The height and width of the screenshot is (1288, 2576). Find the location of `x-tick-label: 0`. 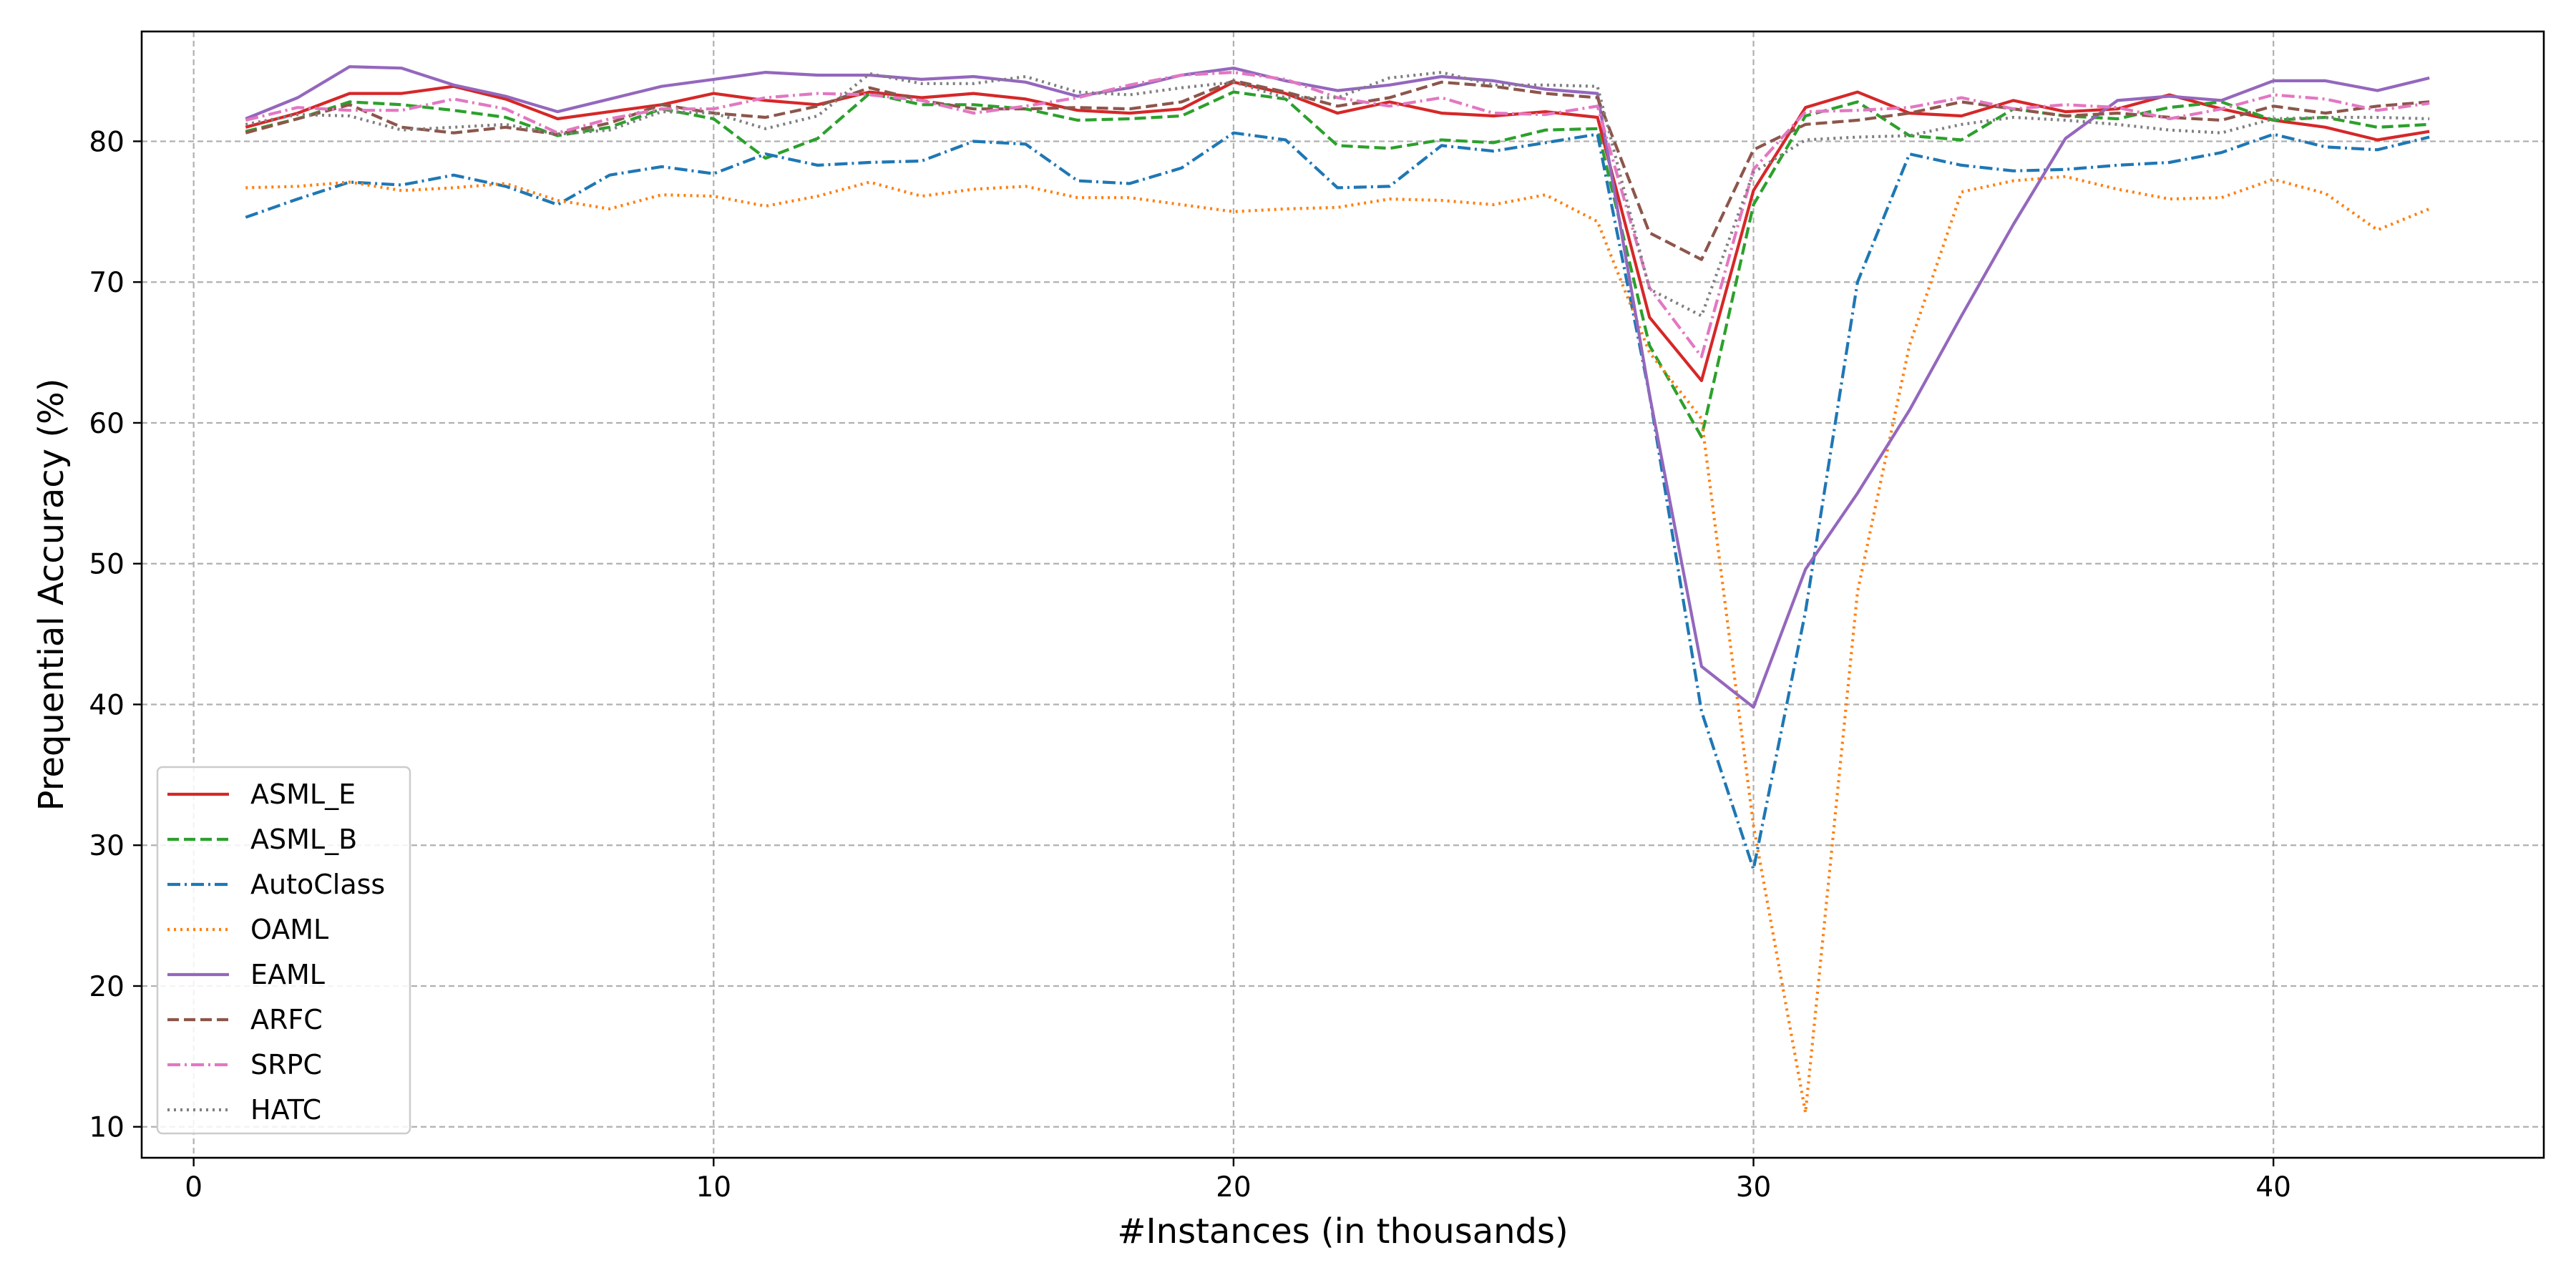

x-tick-label: 0 is located at coordinates (194, 1187).